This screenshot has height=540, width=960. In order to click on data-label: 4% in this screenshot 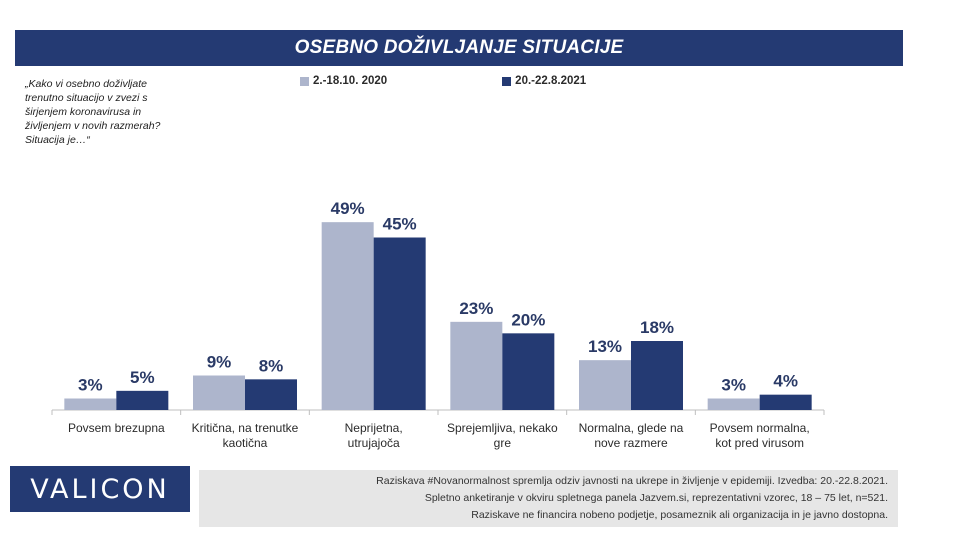, I will do `click(785, 381)`.